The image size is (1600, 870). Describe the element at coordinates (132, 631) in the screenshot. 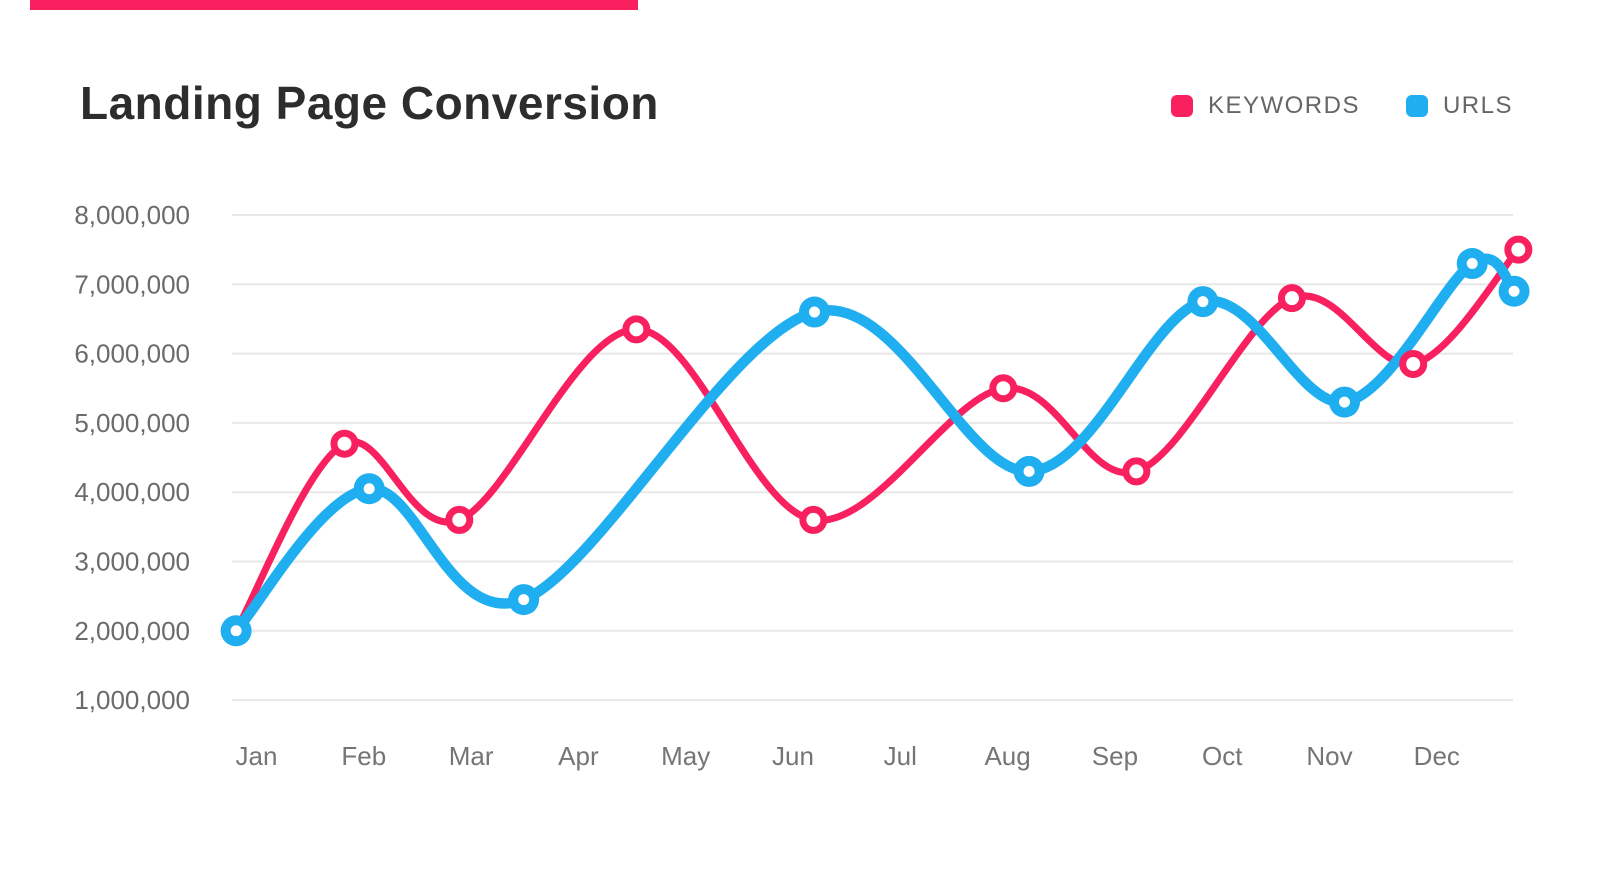

I see `y-tick-label: 2,000,000` at that location.